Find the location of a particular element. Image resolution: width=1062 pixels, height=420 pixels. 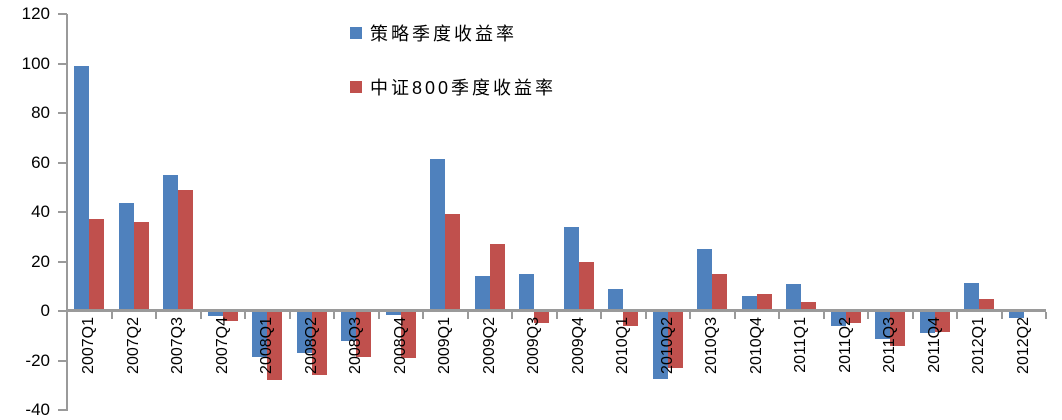

x-axis-label-2010Q1: 2010Q1 is located at coordinates (623, 365).